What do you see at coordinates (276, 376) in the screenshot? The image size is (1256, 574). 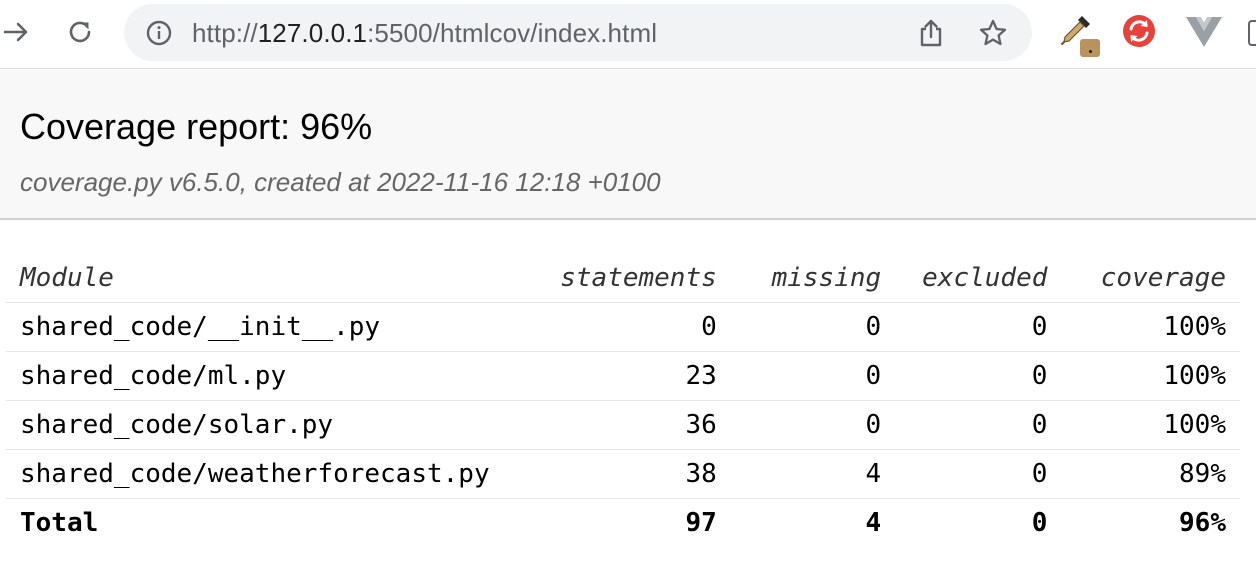 I see `module-link: shared_code/ml.py` at bounding box center [276, 376].